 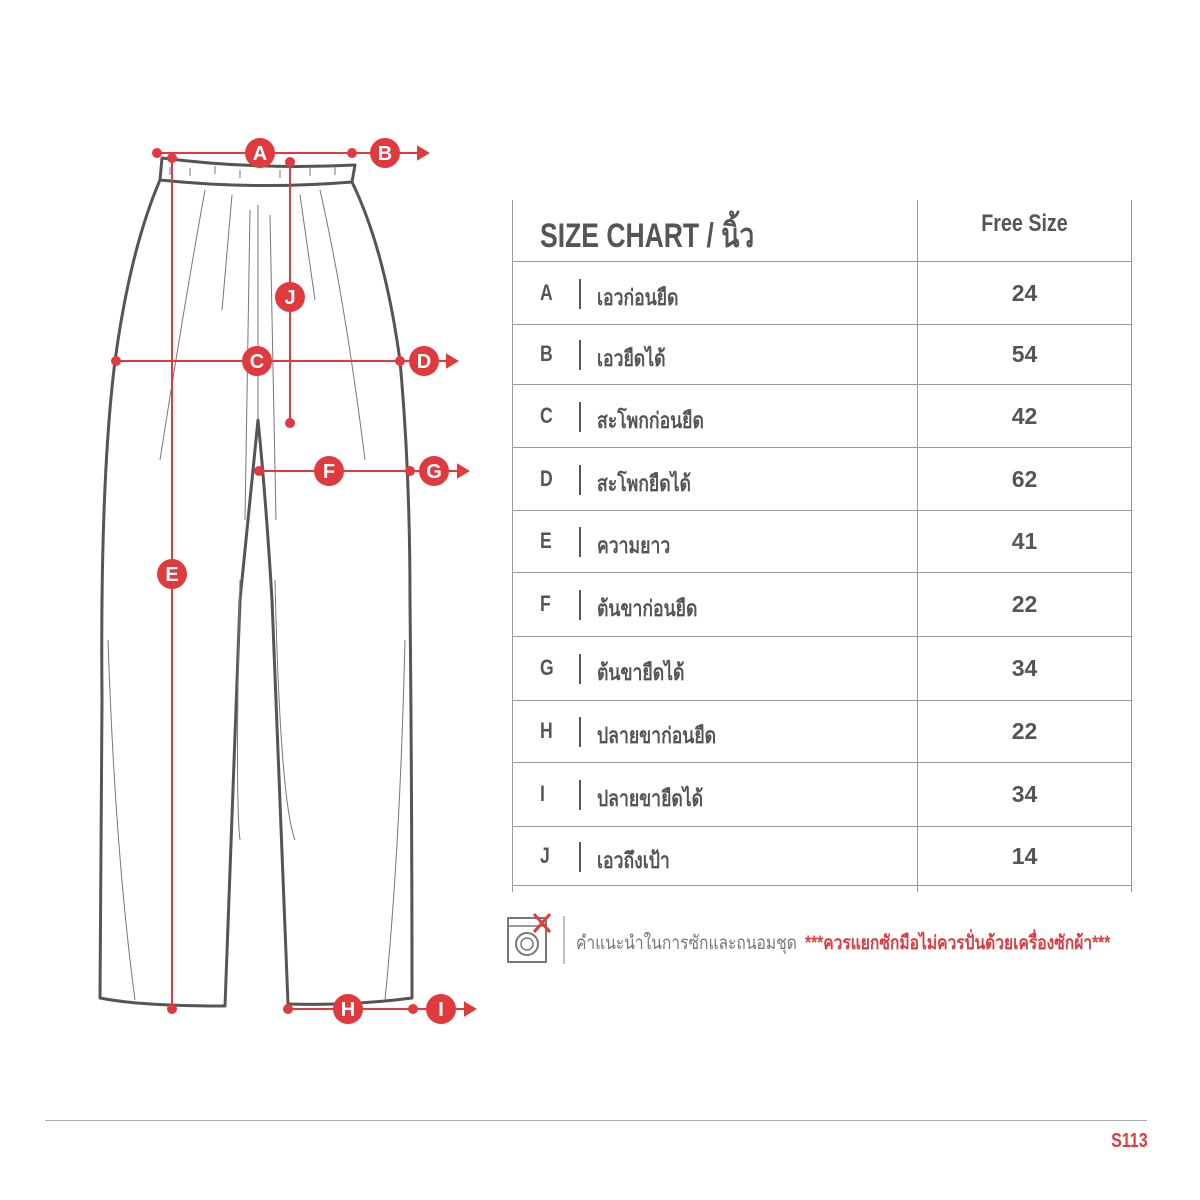 What do you see at coordinates (633, 860) in the screenshot?
I see `row-label: เอวถึงเป้า` at bounding box center [633, 860].